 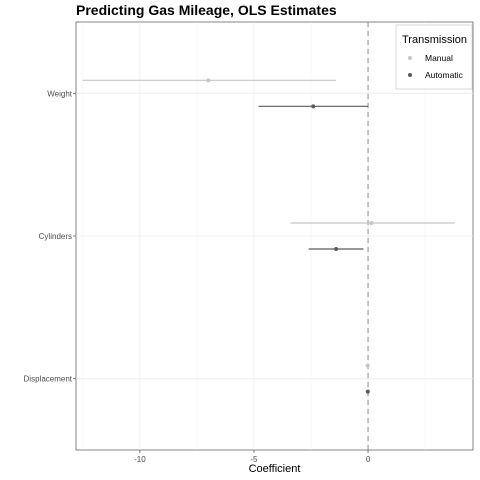 What do you see at coordinates (55, 236) in the screenshot?
I see `y-tick-label: Cylinders` at bounding box center [55, 236].